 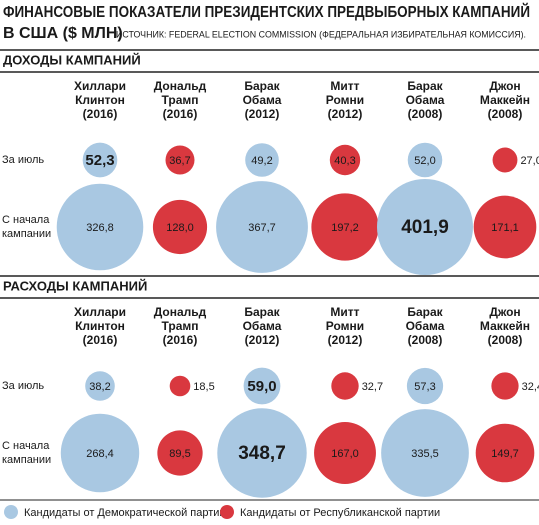 I want to click on value-label: 52,0, so click(x=424, y=161).